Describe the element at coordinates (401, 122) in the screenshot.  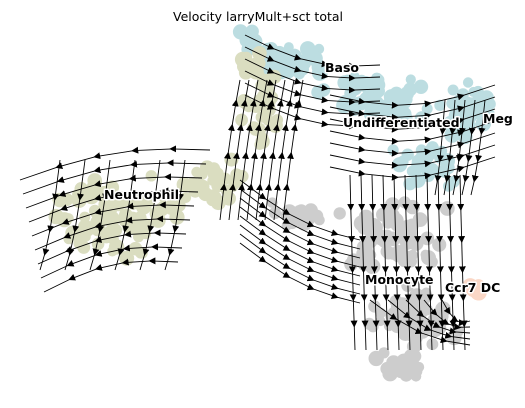
I see `cluster-label-undifferentiated: Undifferentiated` at that location.